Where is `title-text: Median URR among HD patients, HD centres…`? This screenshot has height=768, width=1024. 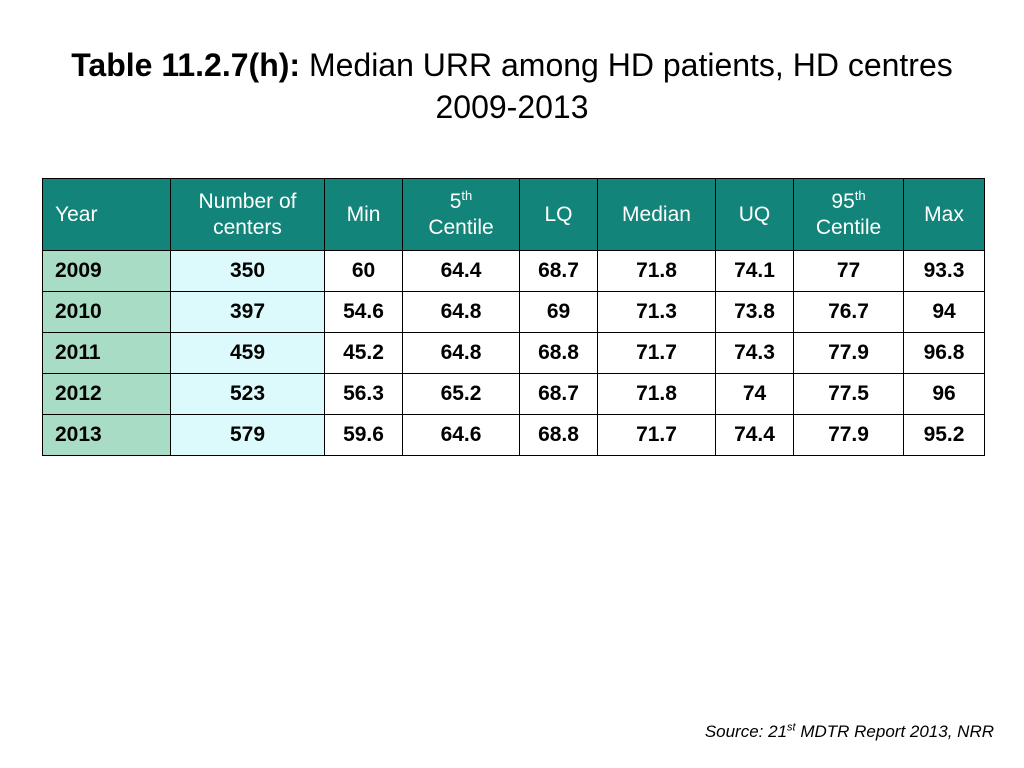 title-text: Median URR among HD patients, HD centres… is located at coordinates (630, 86).